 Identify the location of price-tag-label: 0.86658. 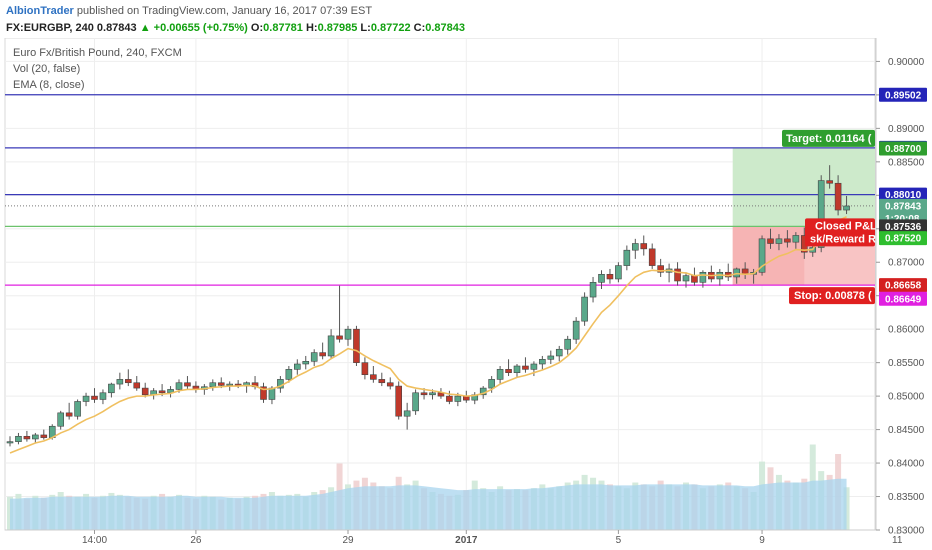
(903, 286).